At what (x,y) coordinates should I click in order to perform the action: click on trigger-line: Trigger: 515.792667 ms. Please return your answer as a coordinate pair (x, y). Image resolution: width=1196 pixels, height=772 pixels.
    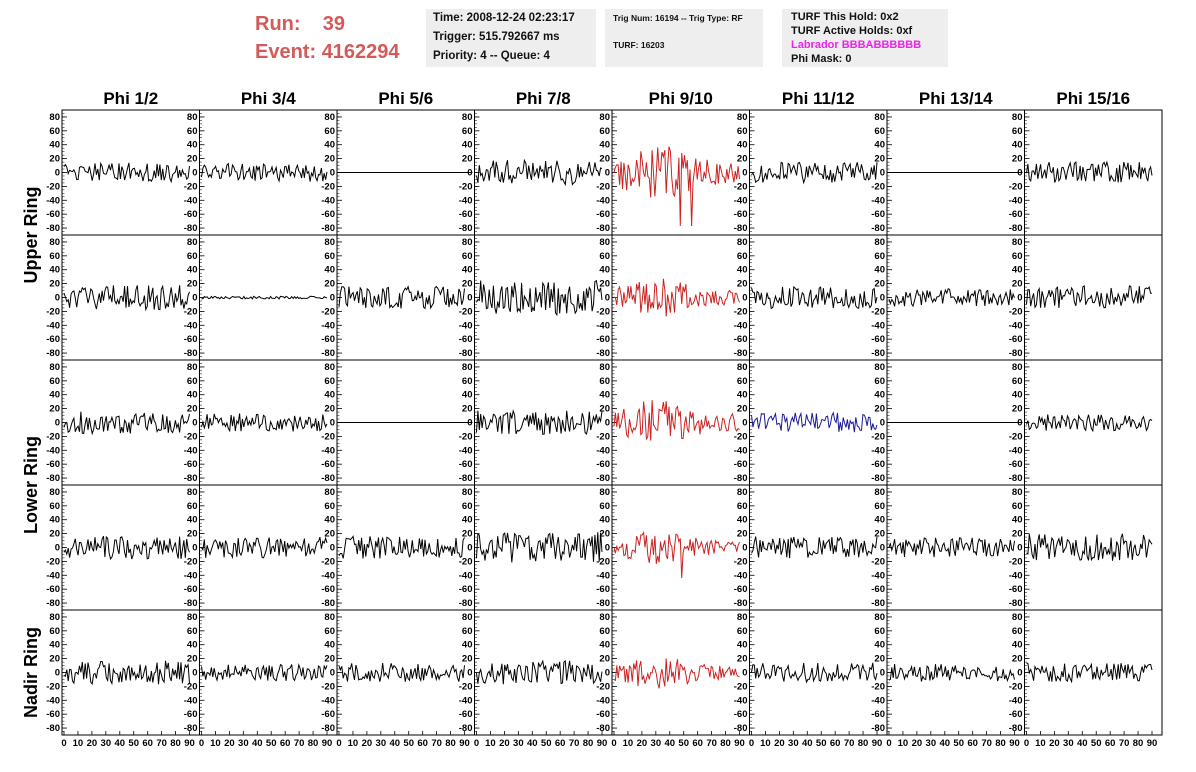
    Looking at the image, I should click on (496, 37).